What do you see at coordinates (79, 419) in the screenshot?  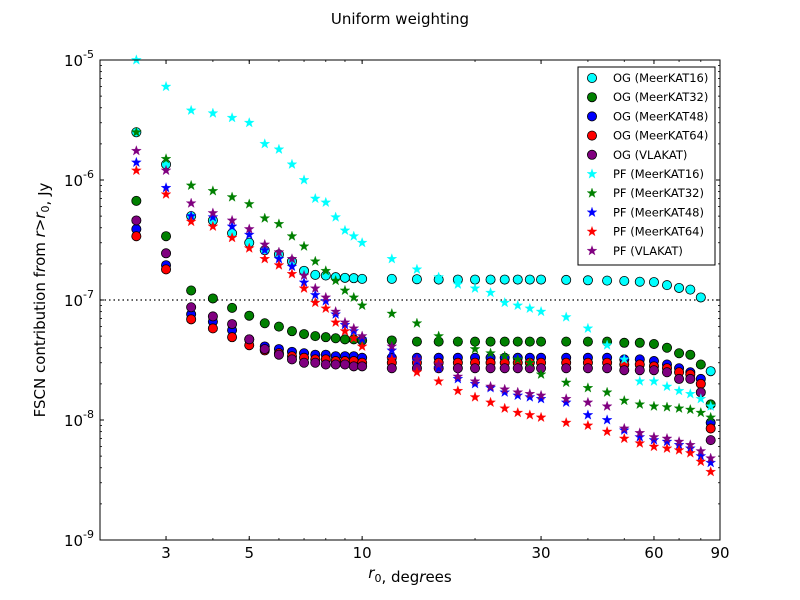 I see `y-tick-label: 10⁻⁸` at bounding box center [79, 419].